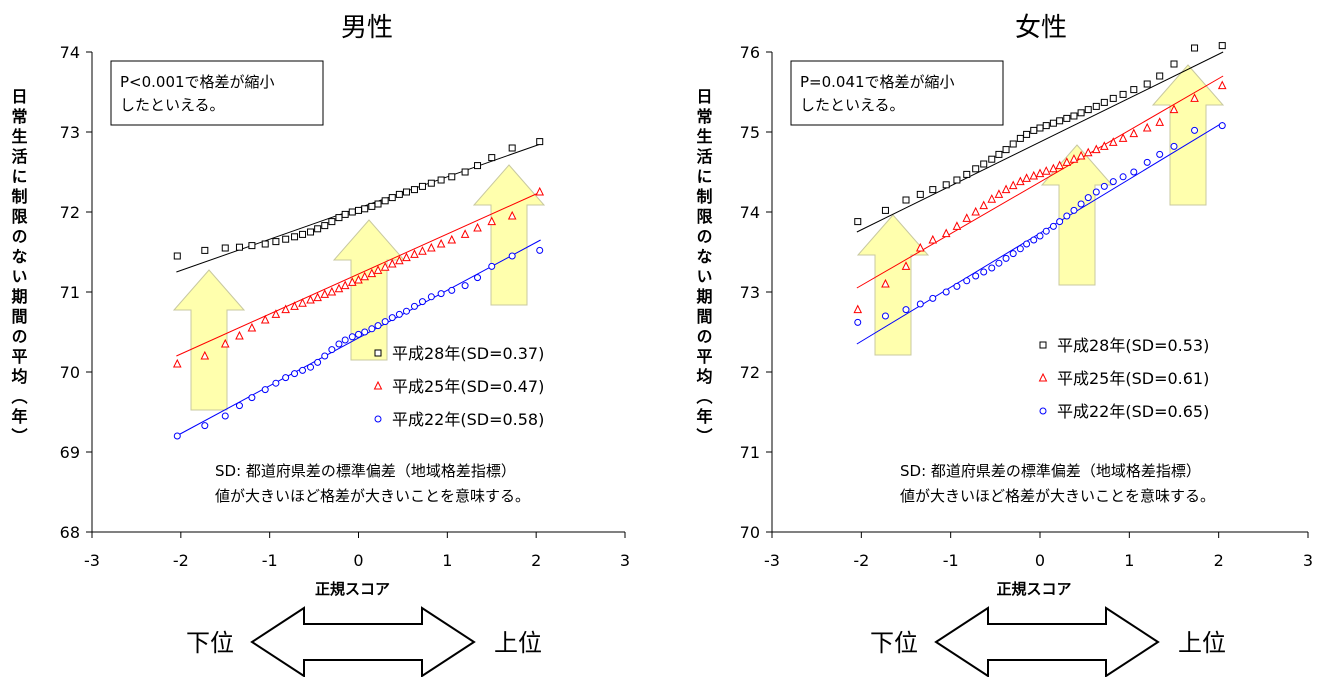 This screenshot has height=677, width=1325. I want to click on chart-title: 男性, so click(367, 28).